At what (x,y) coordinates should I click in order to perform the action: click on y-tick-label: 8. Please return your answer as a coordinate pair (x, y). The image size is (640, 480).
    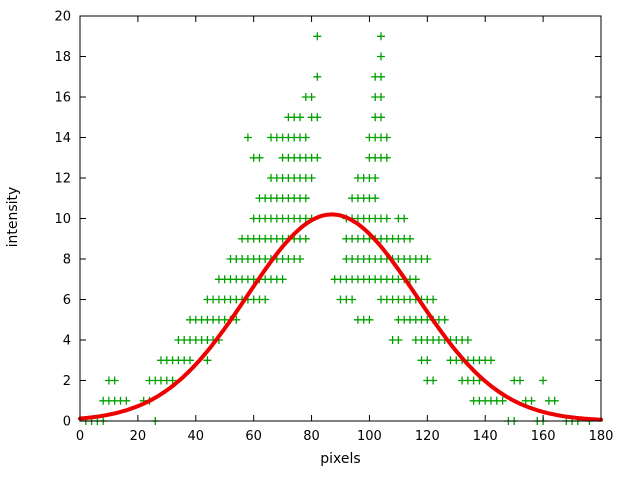
    Looking at the image, I should click on (67, 260).